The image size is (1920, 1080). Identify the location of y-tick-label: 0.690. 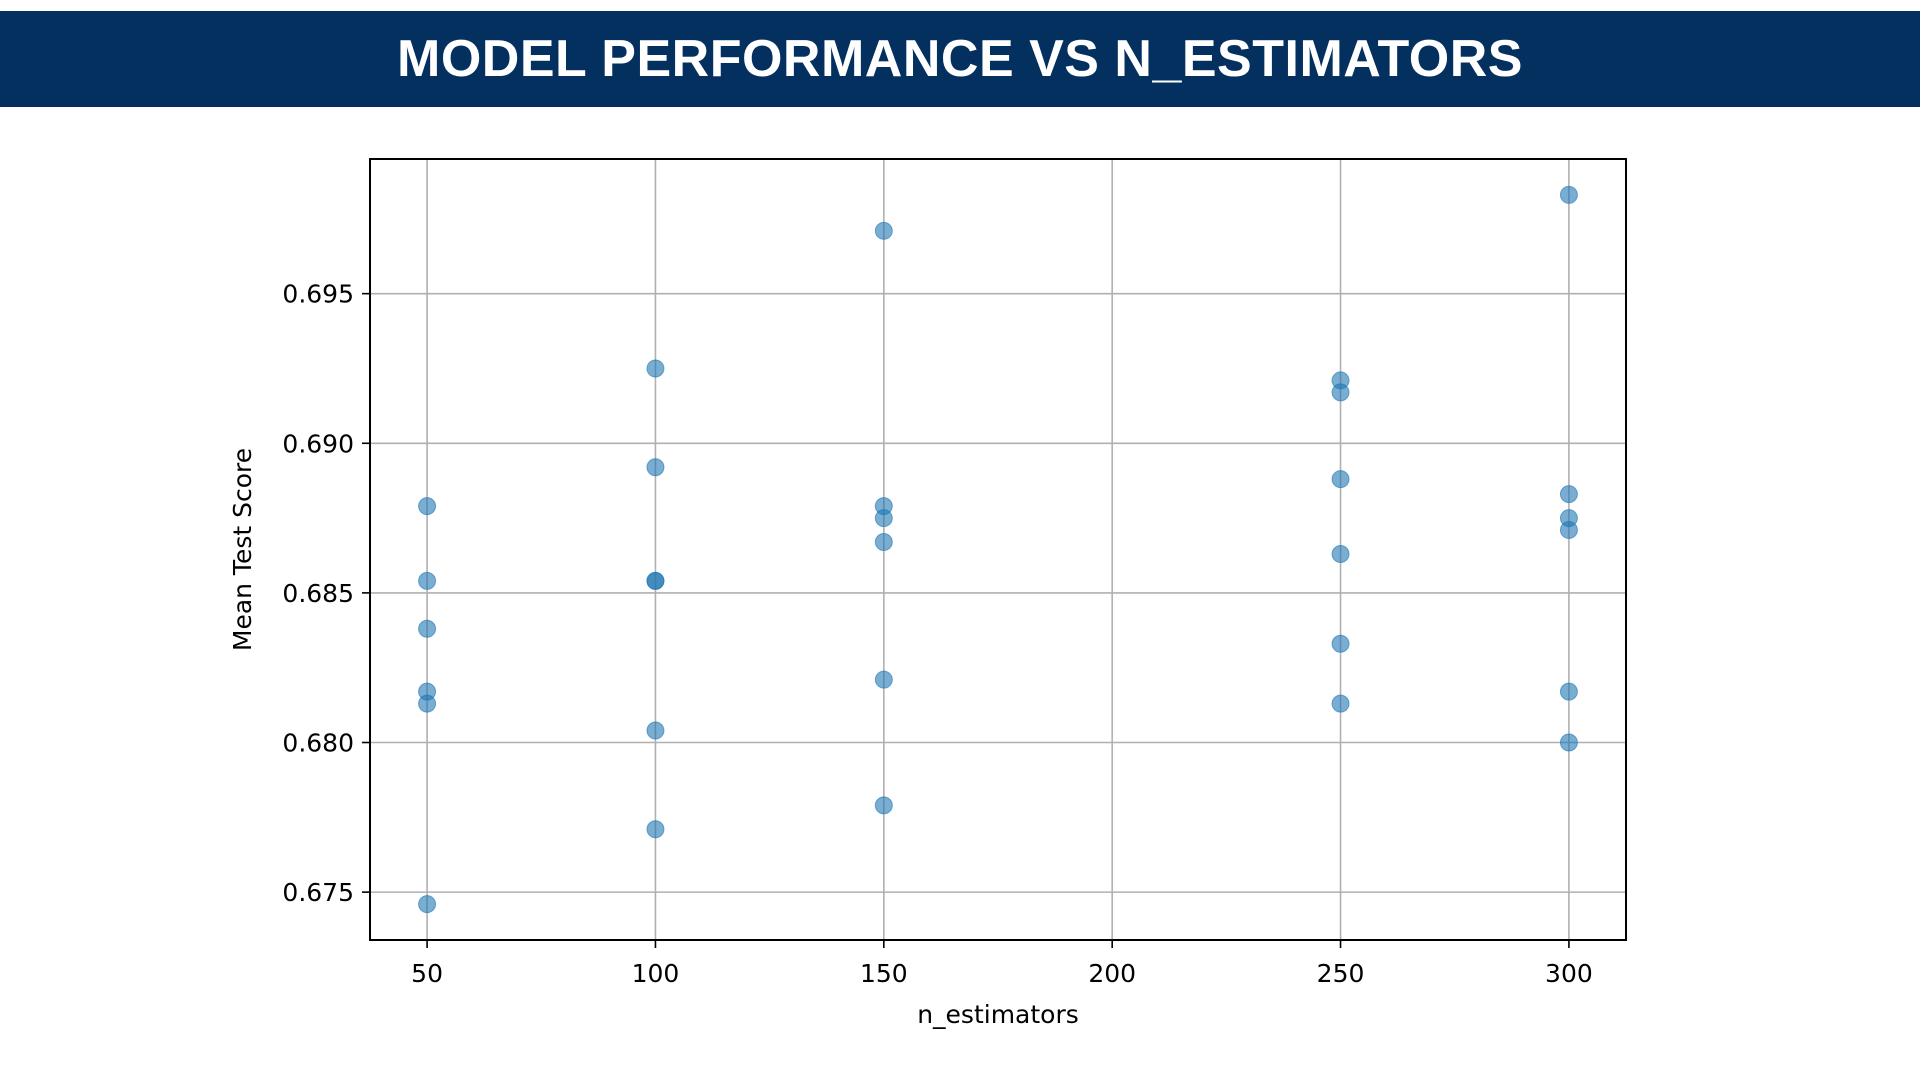
(318, 443).